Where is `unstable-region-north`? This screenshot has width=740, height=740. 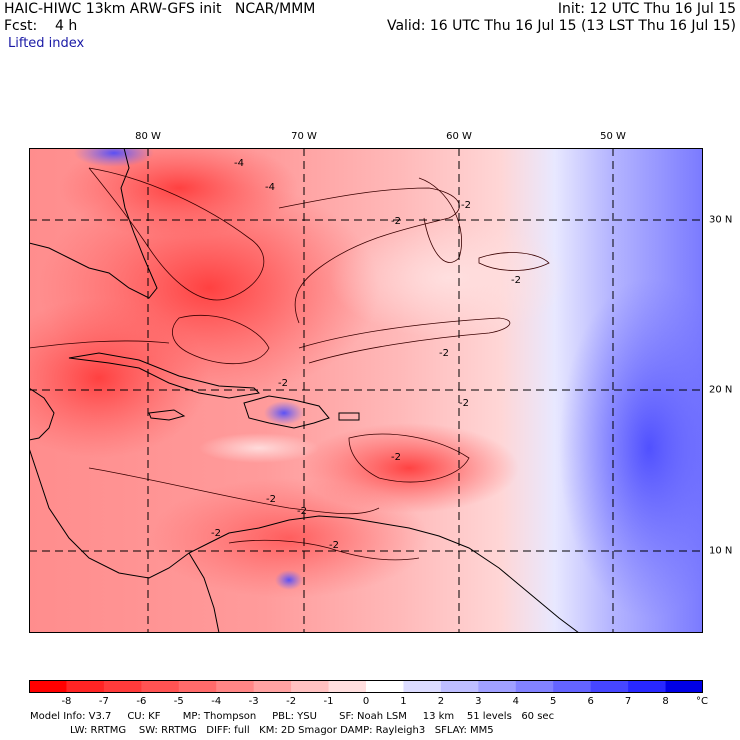
unstable-region-north is located at coordinates (179, 193).